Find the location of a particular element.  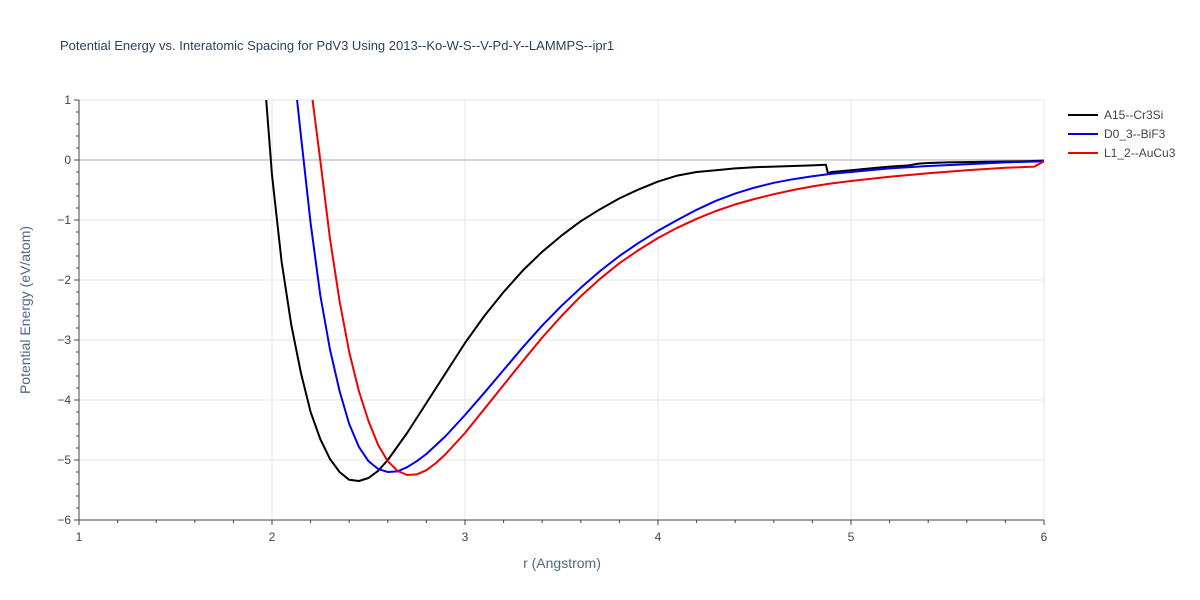

legend-label-1: D0_3--BiF3 is located at coordinates (1135, 134).